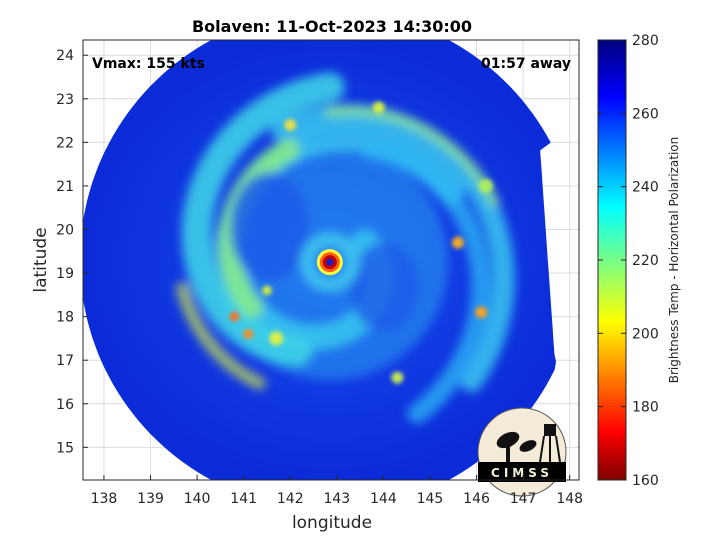 The width and height of the screenshot is (720, 544). What do you see at coordinates (550, 430) in the screenshot?
I see `logo-tower-tank` at bounding box center [550, 430].